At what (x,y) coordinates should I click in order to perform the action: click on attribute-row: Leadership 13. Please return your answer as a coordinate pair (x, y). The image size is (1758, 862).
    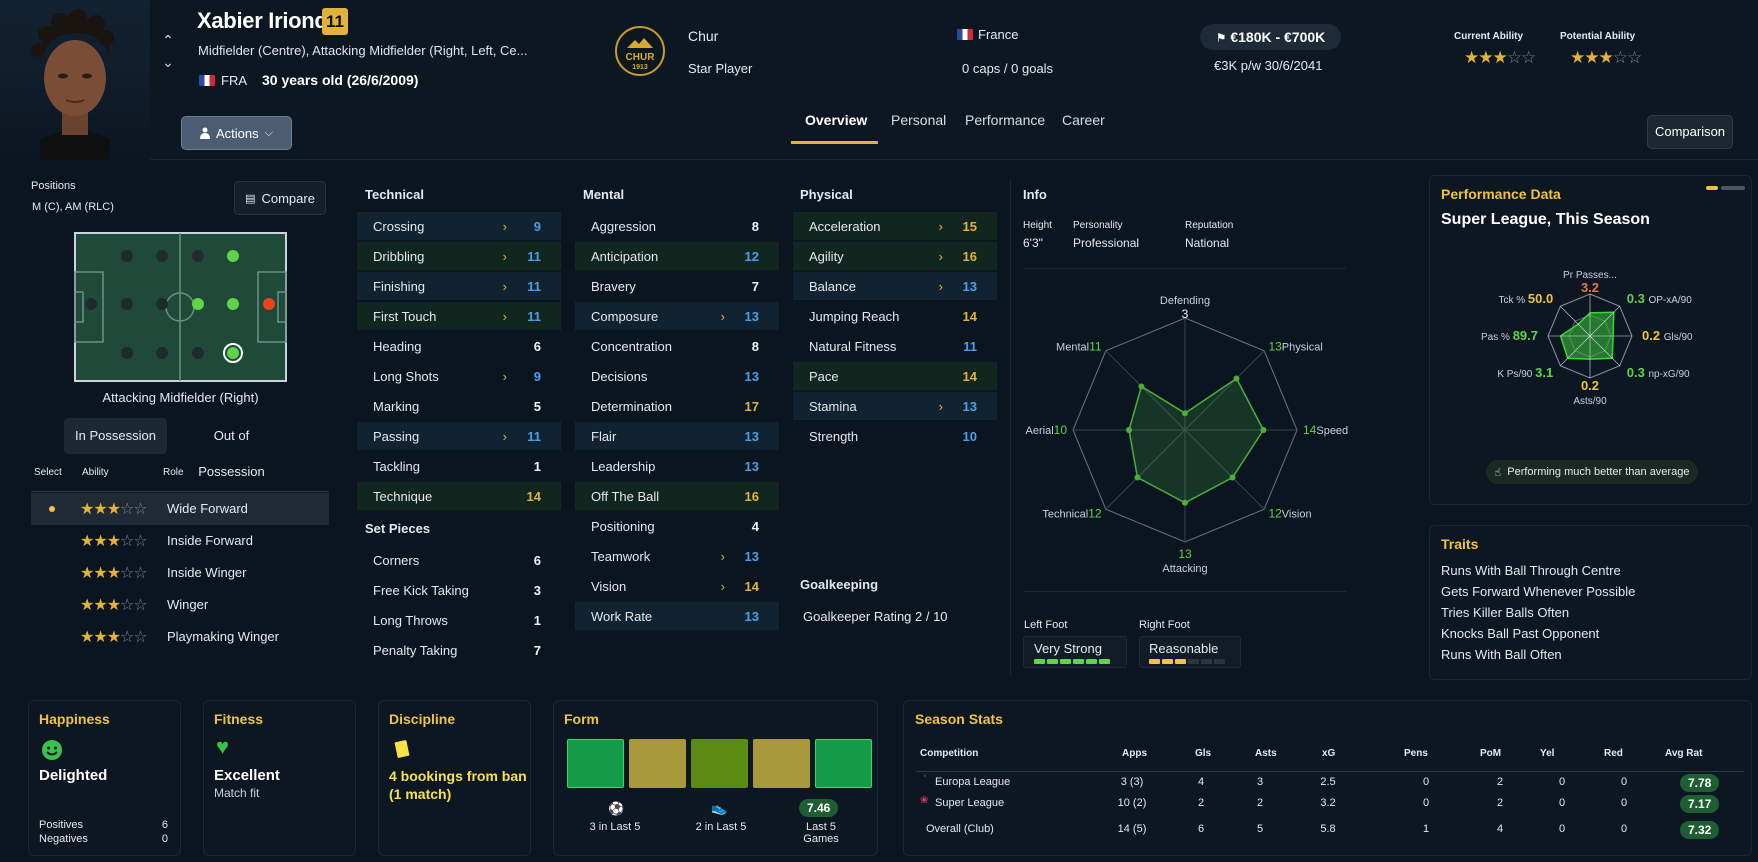
    Looking at the image, I should click on (677, 466).